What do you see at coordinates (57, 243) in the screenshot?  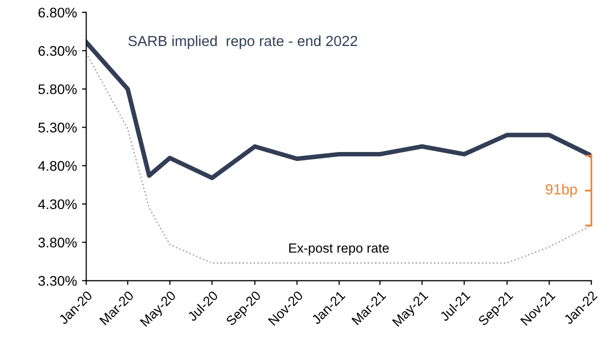 I see `y-tick-label: 3.80%` at bounding box center [57, 243].